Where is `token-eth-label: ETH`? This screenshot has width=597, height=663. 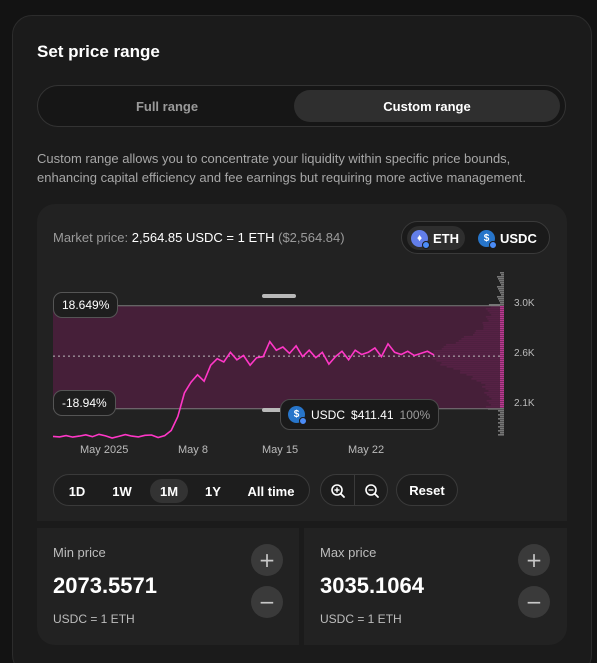 token-eth-label: ETH is located at coordinates (446, 238).